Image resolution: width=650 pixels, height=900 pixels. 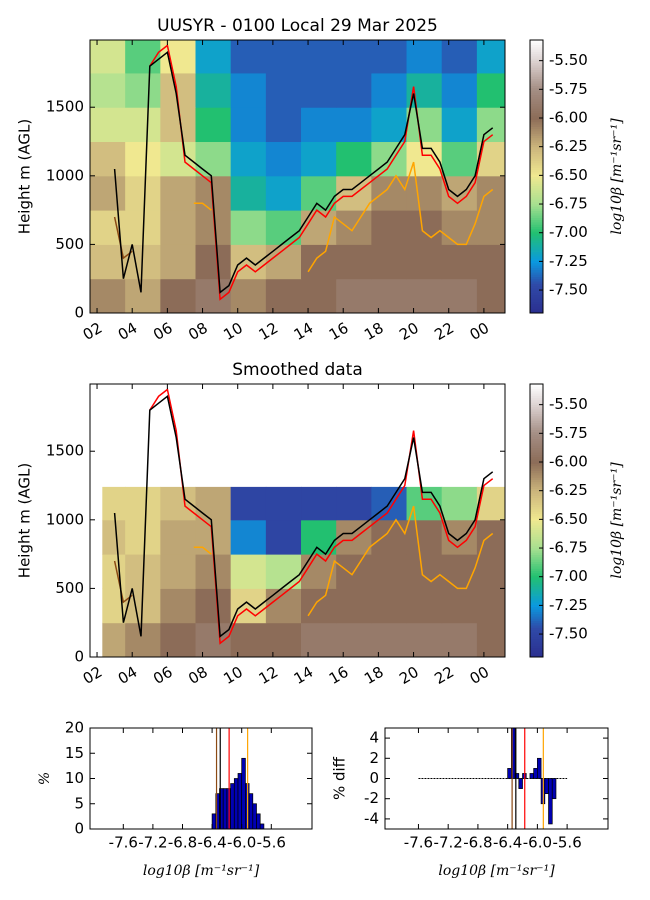 I want to click on colorbar-tick-label: -7.25, so click(x=568, y=261).